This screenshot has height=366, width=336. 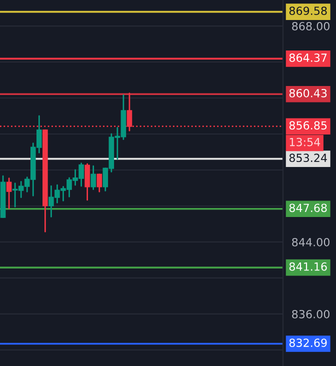 I want to click on text: 13:54, so click(x=305, y=142).